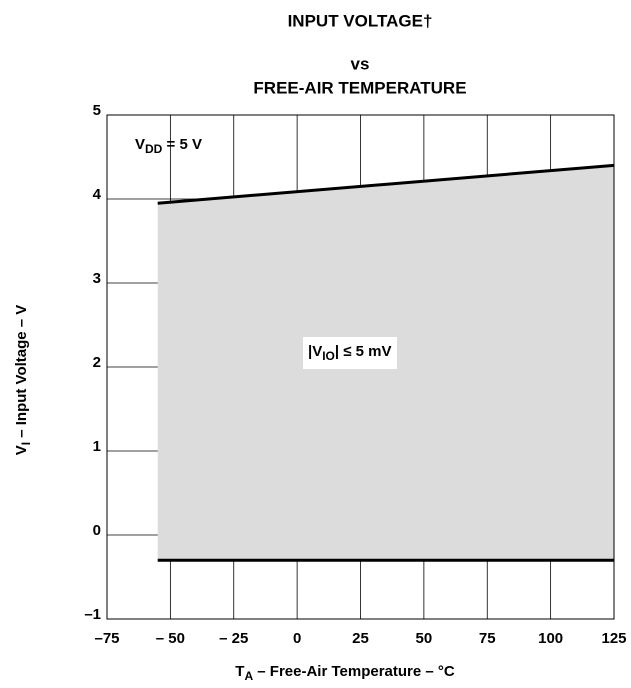 The height and width of the screenshot is (688, 631). I want to click on annotation-part: | ≤ 5 mV, so click(363, 351).